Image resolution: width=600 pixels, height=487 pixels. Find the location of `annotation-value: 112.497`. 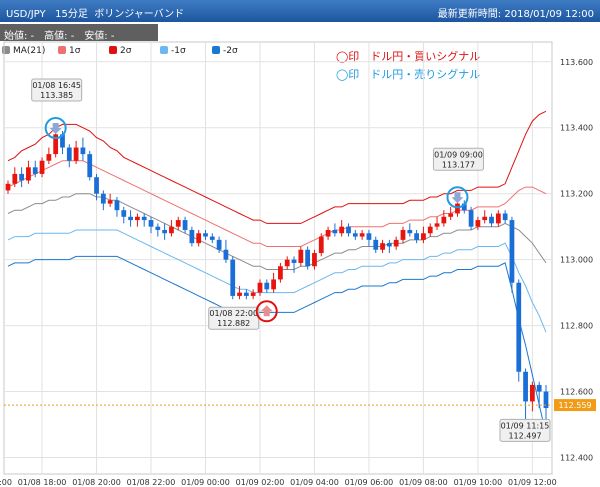

annotation-value: 112.497 is located at coordinates (524, 435).